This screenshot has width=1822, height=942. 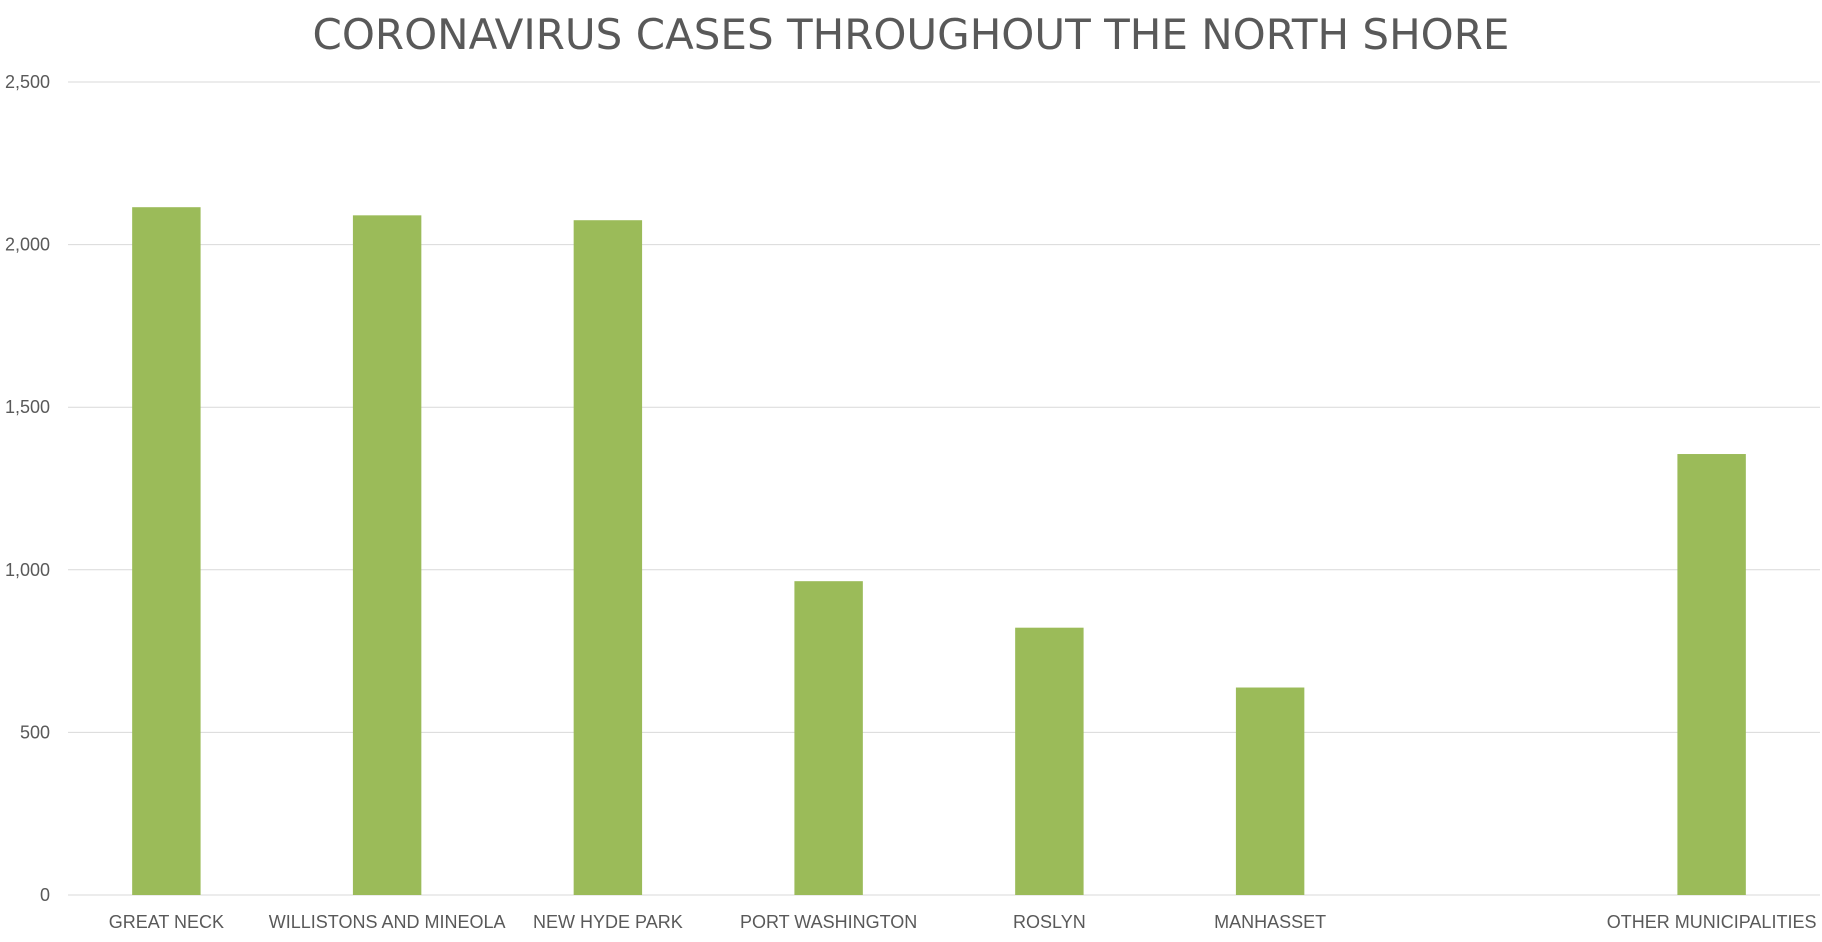 What do you see at coordinates (35, 732) in the screenshot?
I see `y-tick-label: 500` at bounding box center [35, 732].